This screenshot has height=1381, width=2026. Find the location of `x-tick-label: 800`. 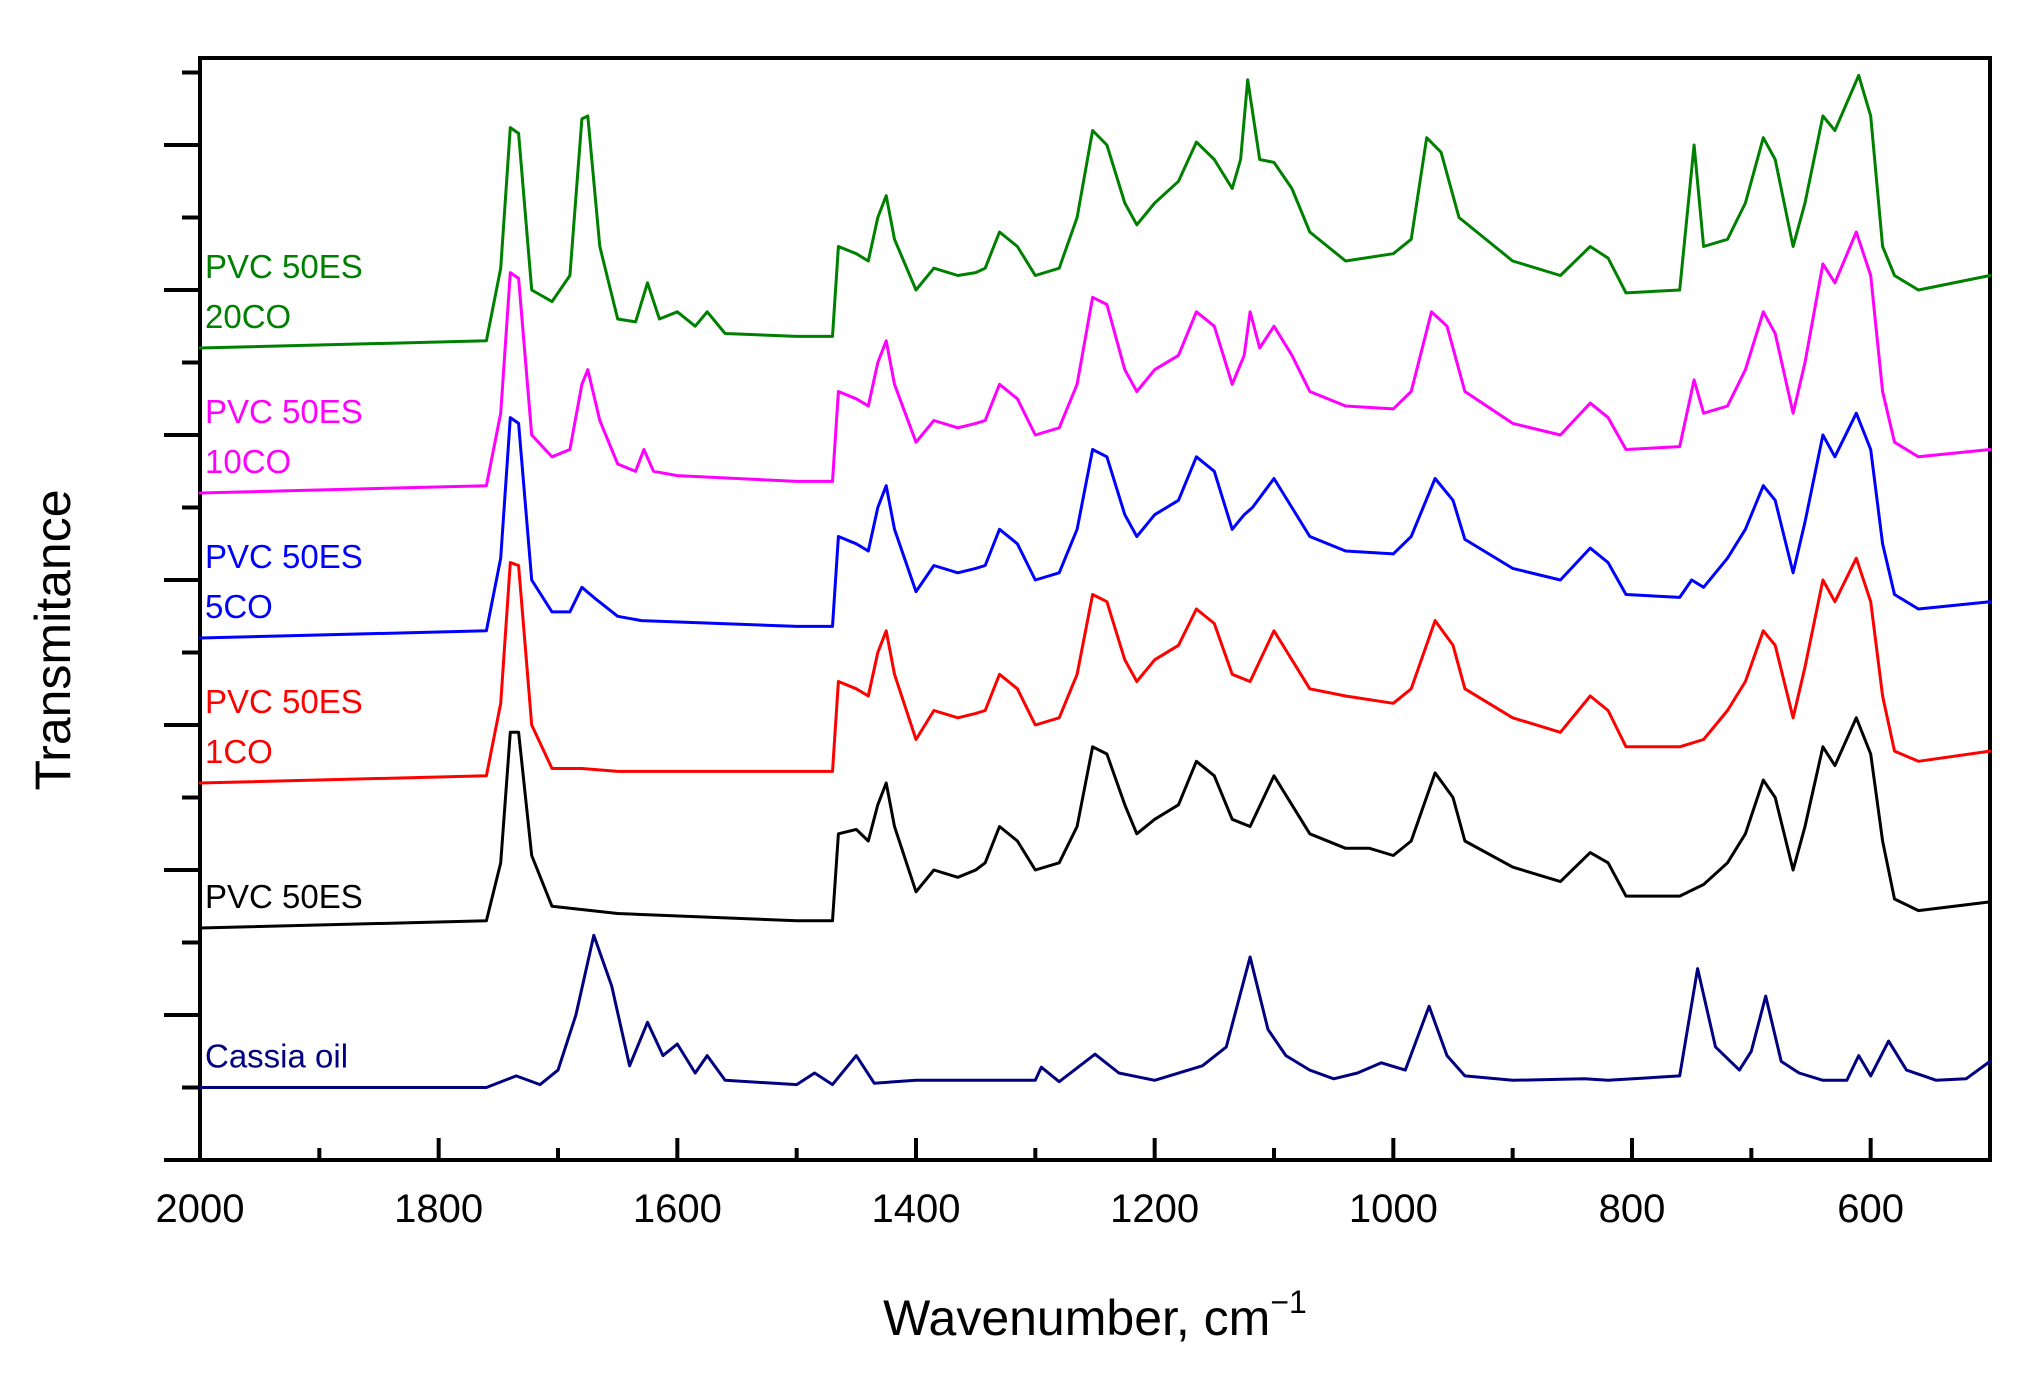

x-tick-label: 800 is located at coordinates (1632, 1209).